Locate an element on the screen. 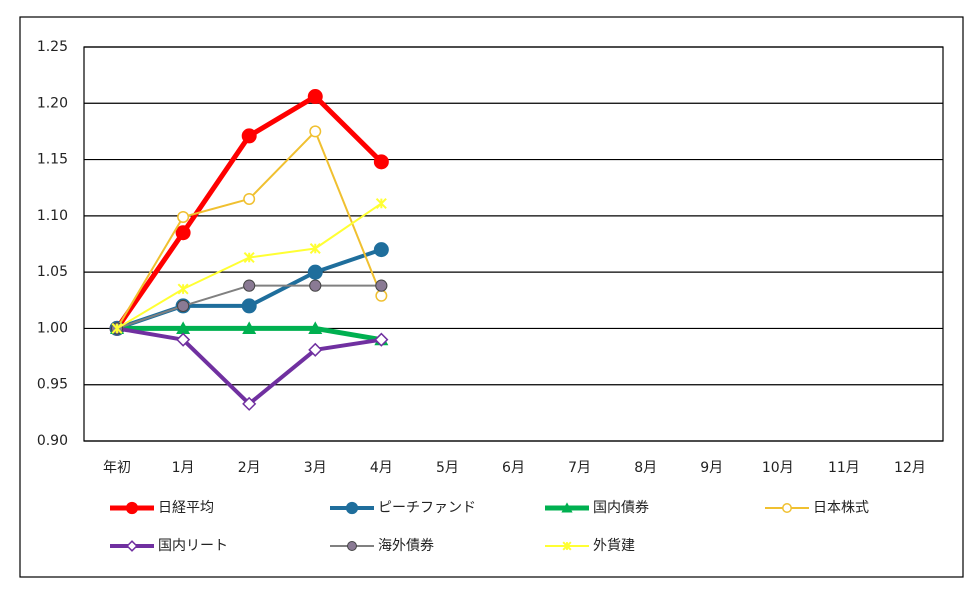  y-tick-label: 1.25 is located at coordinates (52, 47).